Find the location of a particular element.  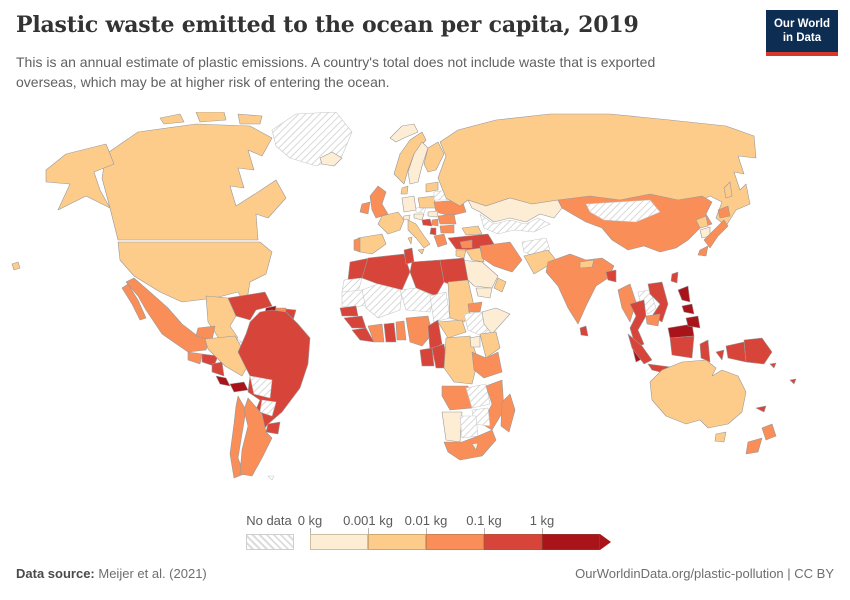

country-ireland is located at coordinates (365, 208).